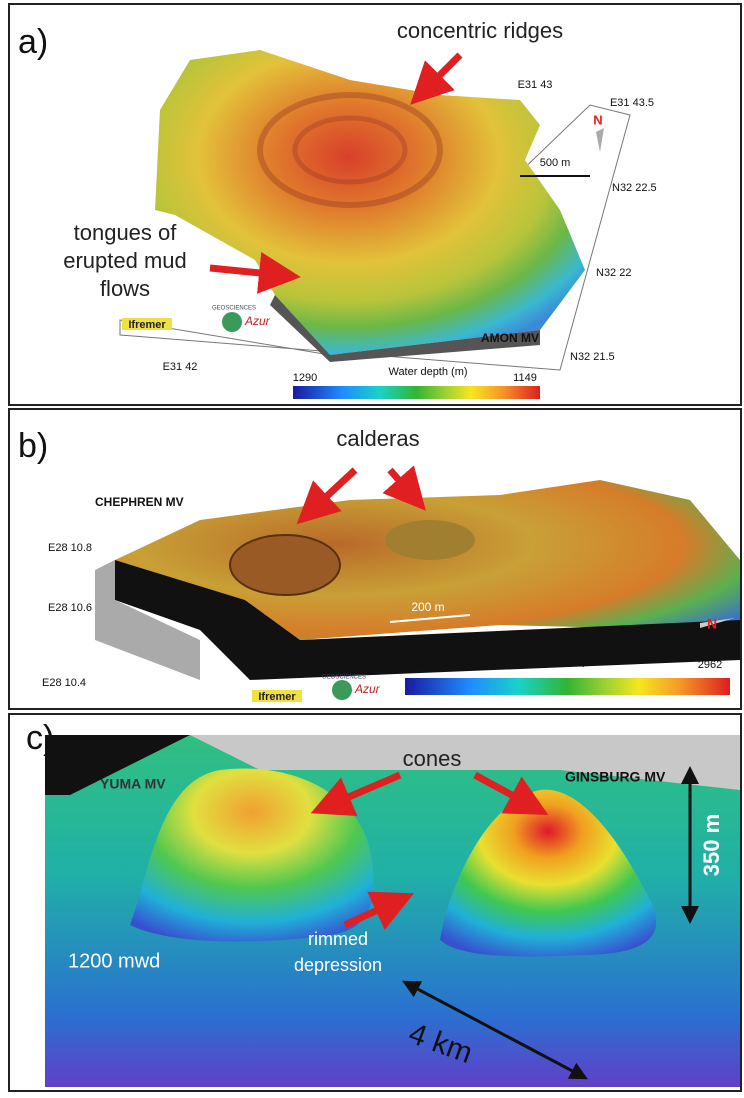 This screenshot has width=744, height=1098. Describe the element at coordinates (147, 620) in the screenshot. I see `terrain-wall` at that location.